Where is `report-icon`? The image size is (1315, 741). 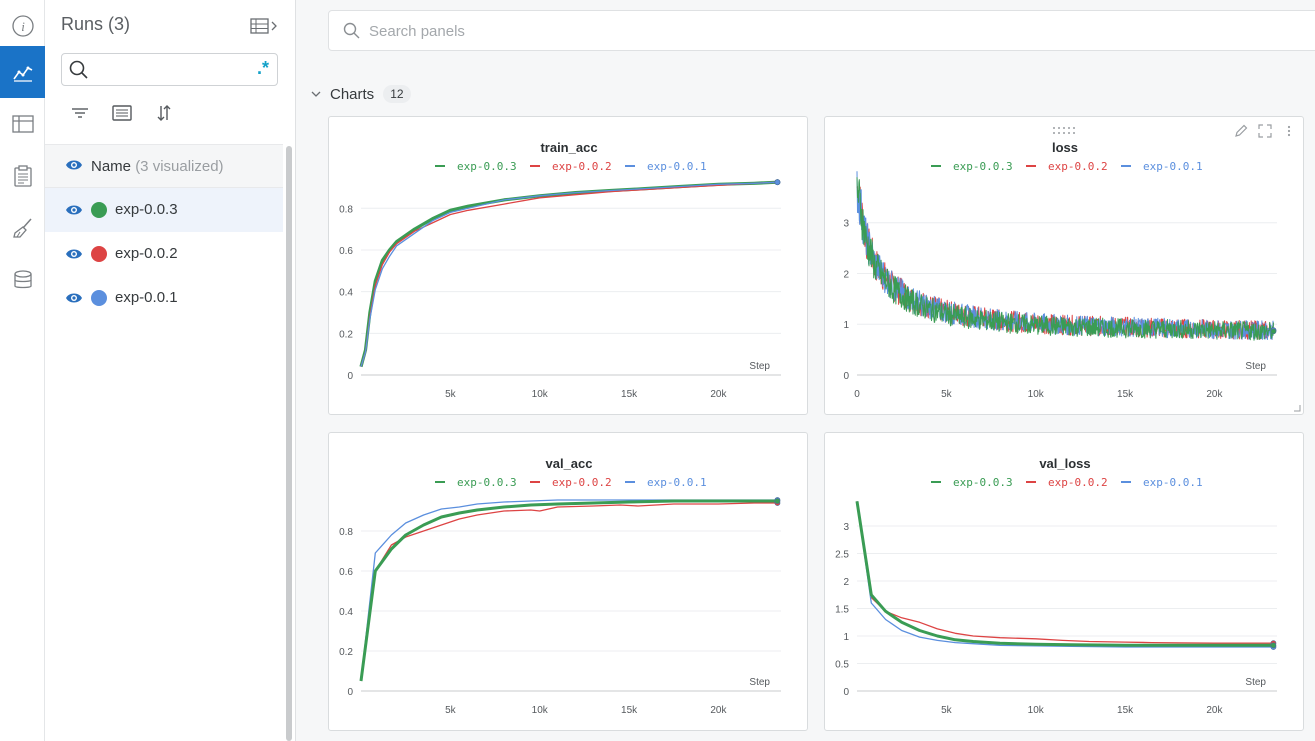
report-icon is located at coordinates (22, 176).